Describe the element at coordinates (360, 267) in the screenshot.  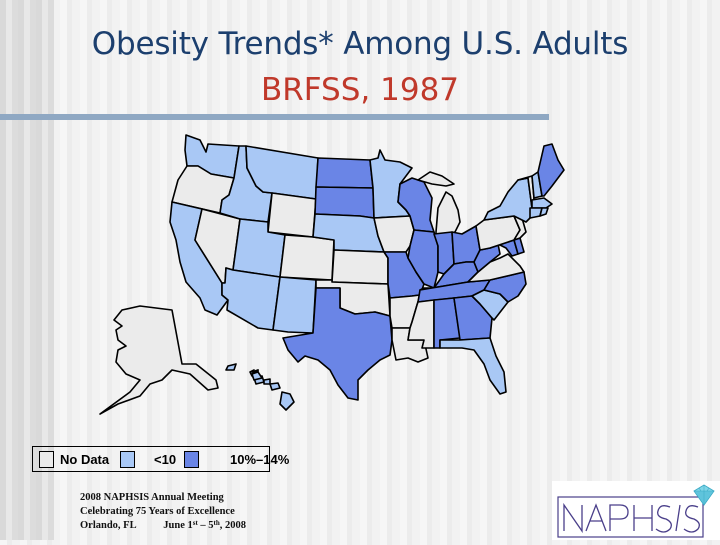
I see `state-ks` at that location.